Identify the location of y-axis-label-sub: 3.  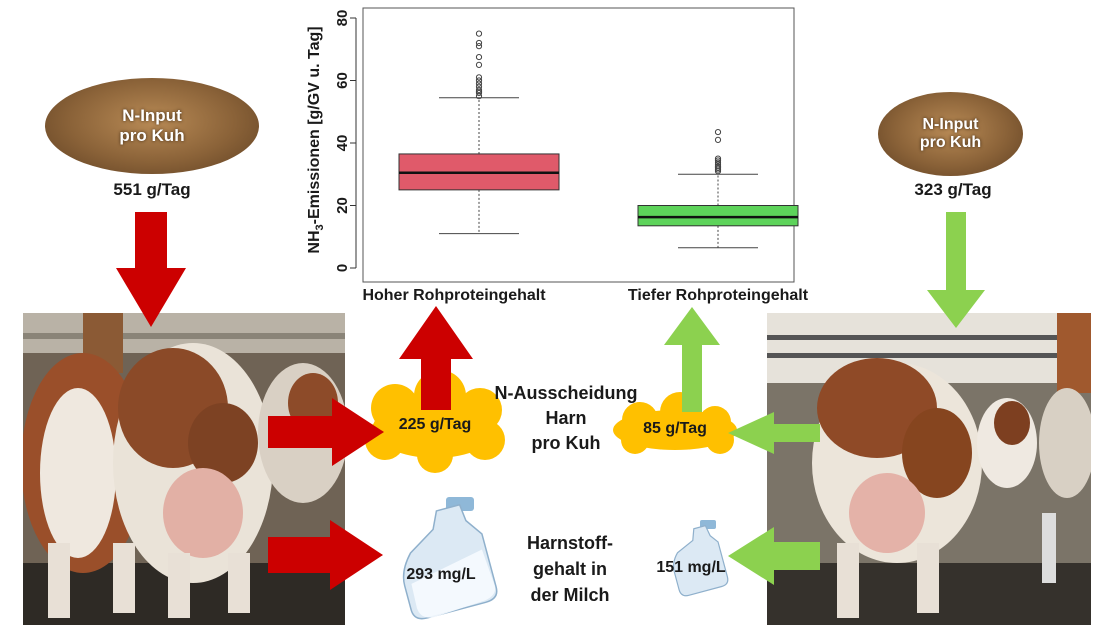
(320, 227).